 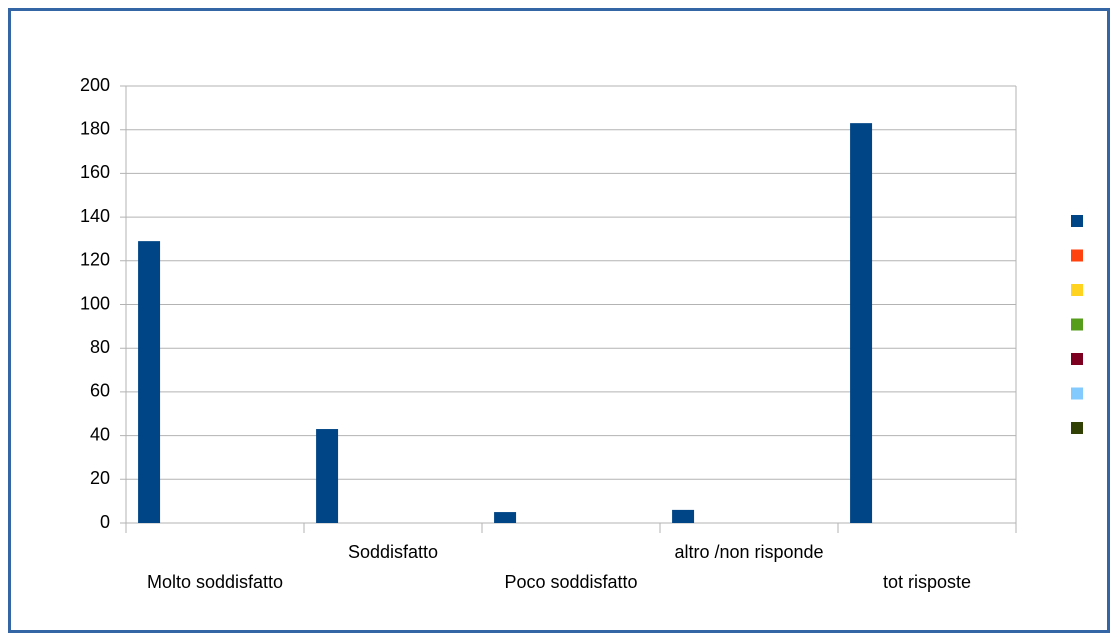 What do you see at coordinates (95, 128) in the screenshot?
I see `y-tick-label: 180` at bounding box center [95, 128].